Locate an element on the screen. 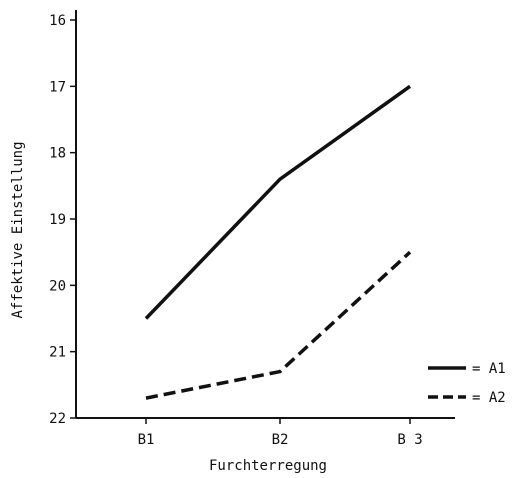  y-tick-label: 16 is located at coordinates (57, 21).